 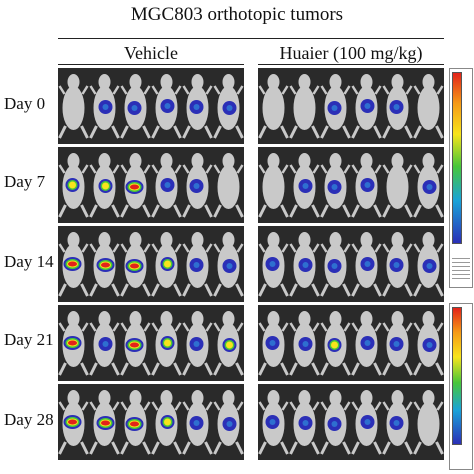 I want to click on colorbar-top-caption, so click(x=461, y=270).